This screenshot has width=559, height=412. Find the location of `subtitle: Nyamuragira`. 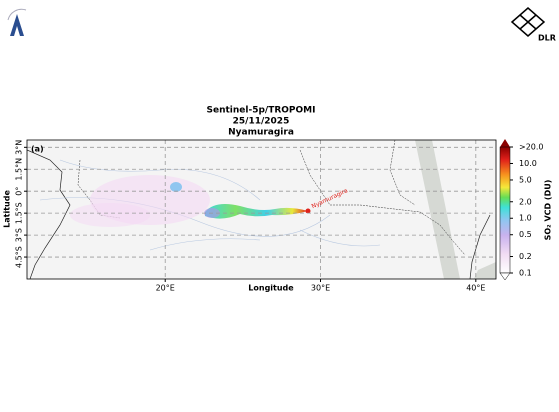

subtitle: Nyamuragira is located at coordinates (261, 133).